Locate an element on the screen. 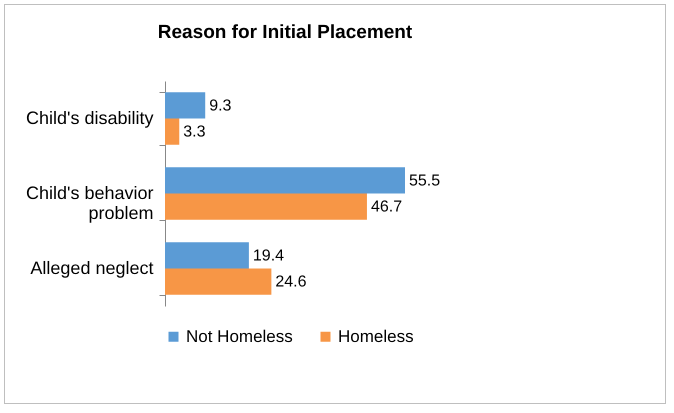 This screenshot has width=674, height=413. data-label: 9.3 is located at coordinates (220, 105).